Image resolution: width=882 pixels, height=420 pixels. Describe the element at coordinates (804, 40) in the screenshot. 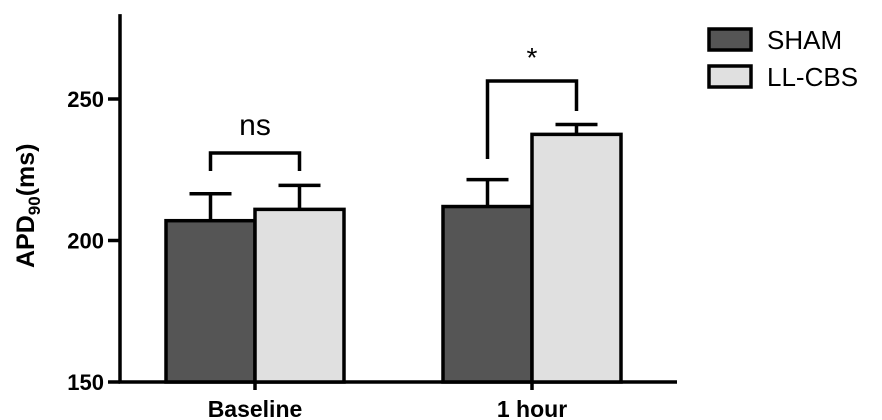

I see `legend-label-sham: SHAM` at that location.